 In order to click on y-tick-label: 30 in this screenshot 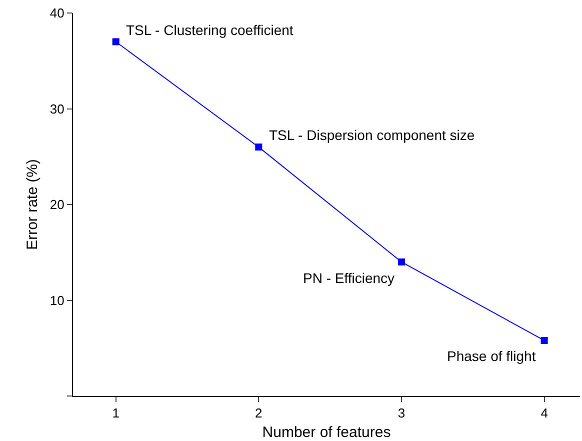, I will do `click(57, 108)`.